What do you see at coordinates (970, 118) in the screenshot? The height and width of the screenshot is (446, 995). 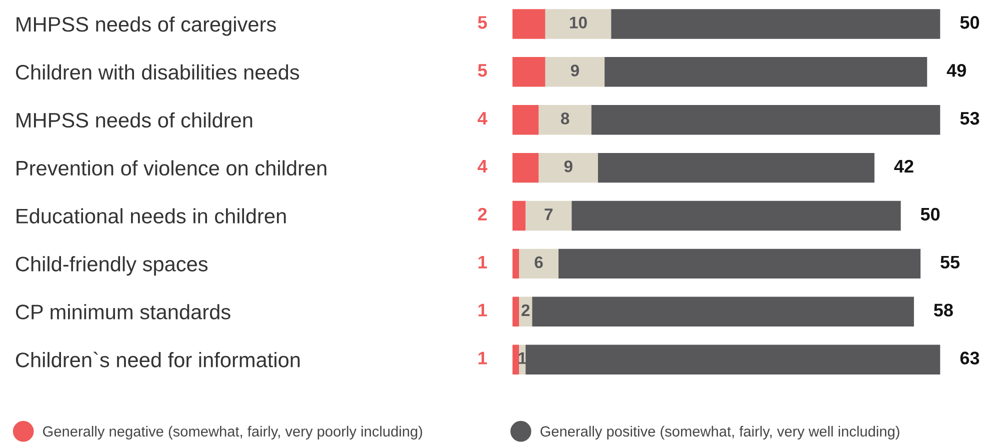 I see `data-label: 53` at bounding box center [970, 118].